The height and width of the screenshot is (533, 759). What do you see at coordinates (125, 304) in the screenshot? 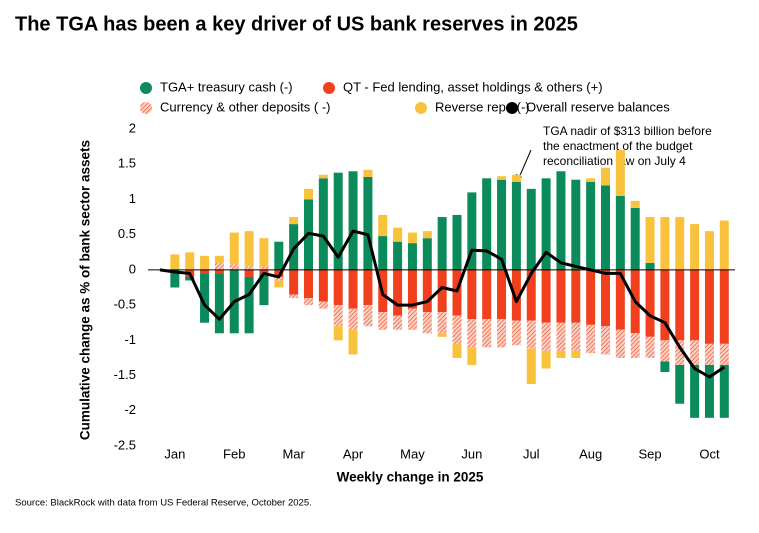
I see `y-tick-label: -0.5` at bounding box center [125, 304].